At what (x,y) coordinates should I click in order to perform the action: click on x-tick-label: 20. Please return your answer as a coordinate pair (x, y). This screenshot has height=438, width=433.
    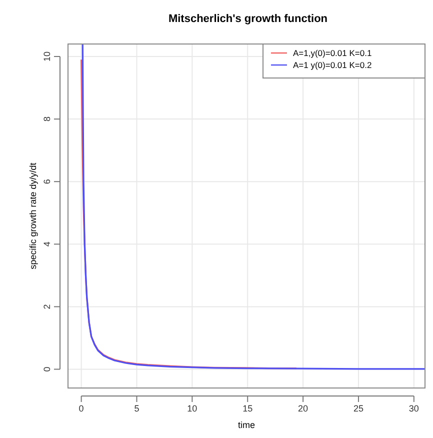
    Looking at the image, I should click on (303, 408).